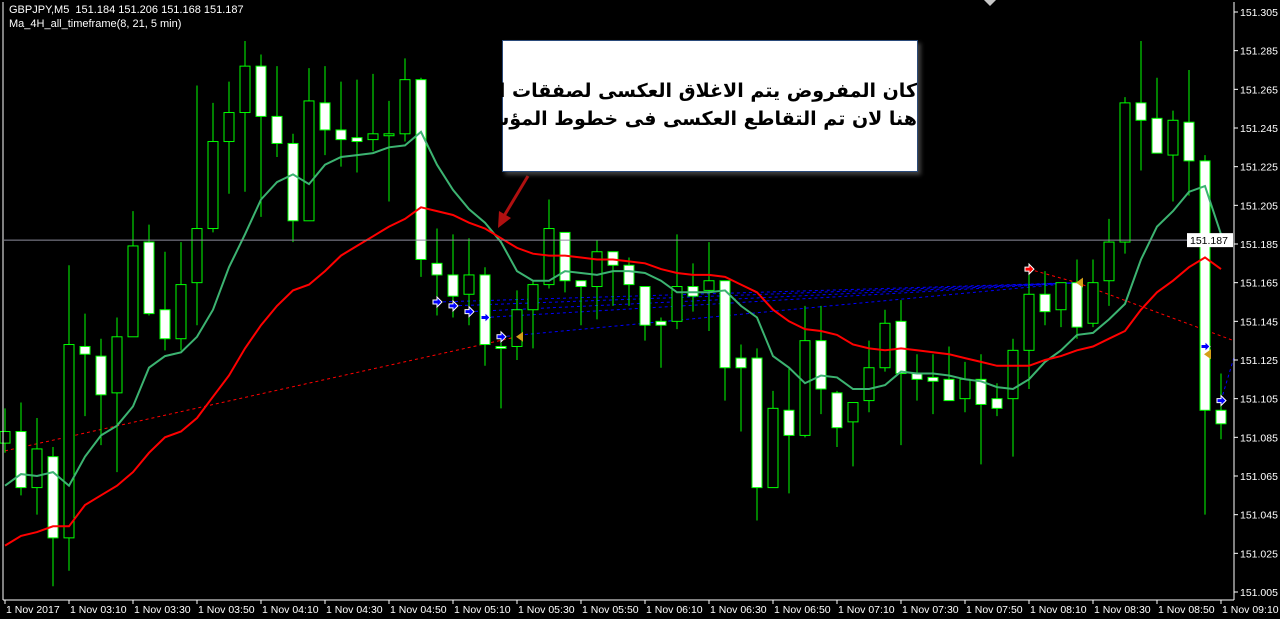 The width and height of the screenshot is (1280, 619). What do you see at coordinates (829, 334) in the screenshot?
I see `trade-markers` at bounding box center [829, 334].